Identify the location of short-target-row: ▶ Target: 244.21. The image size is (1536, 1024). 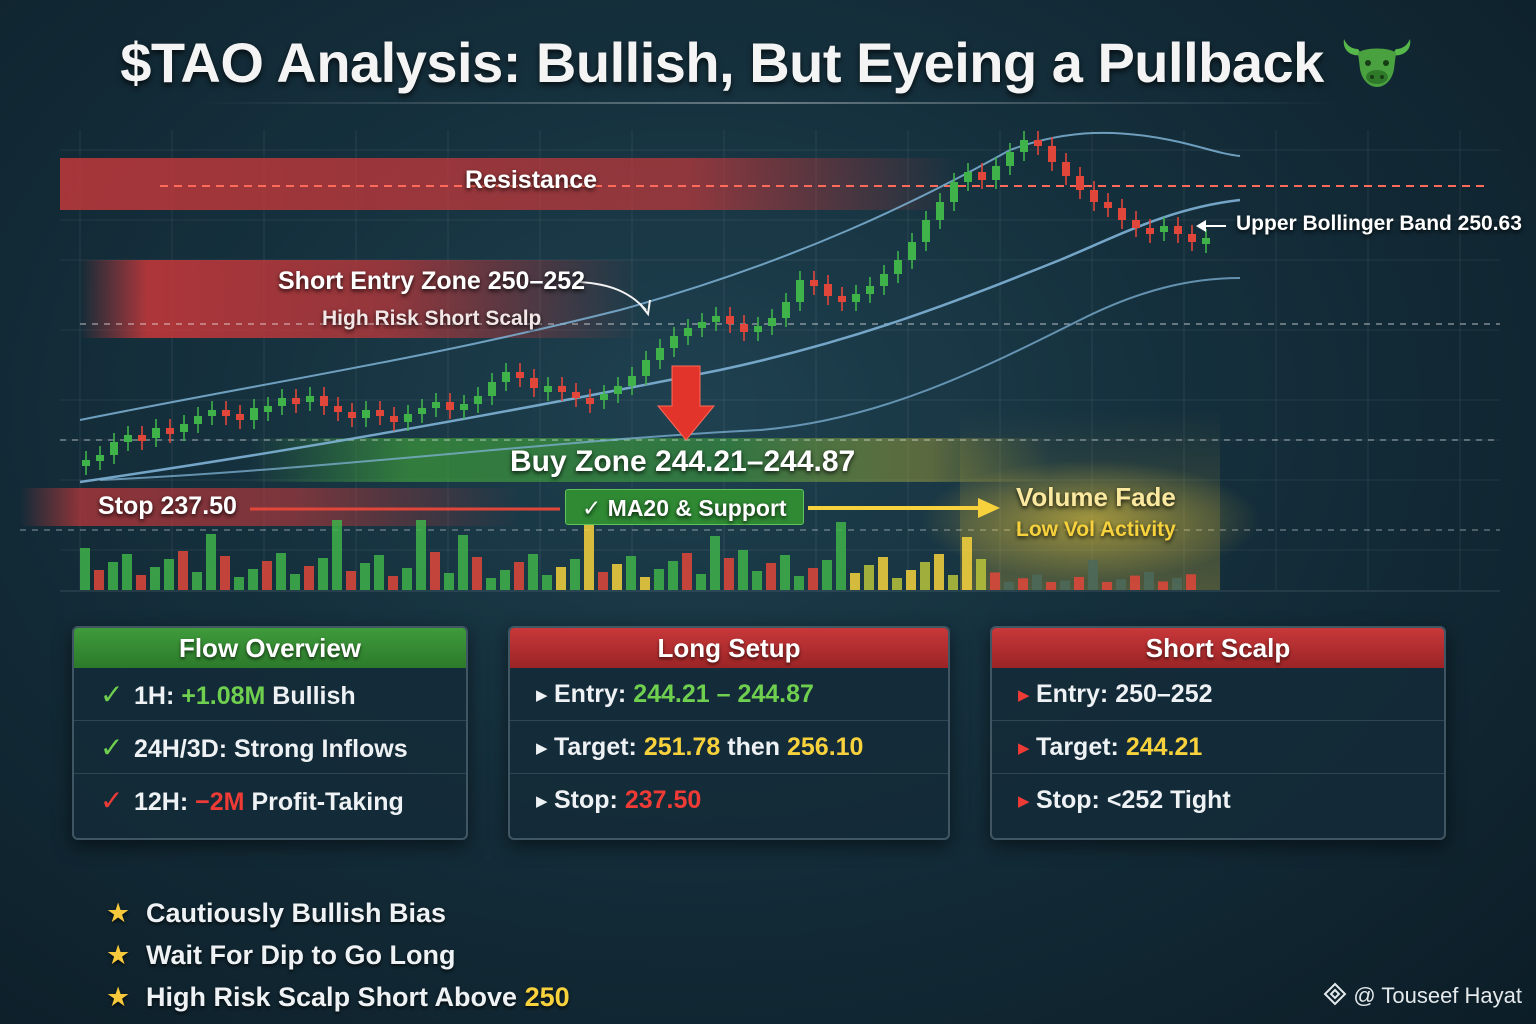
(1218, 747).